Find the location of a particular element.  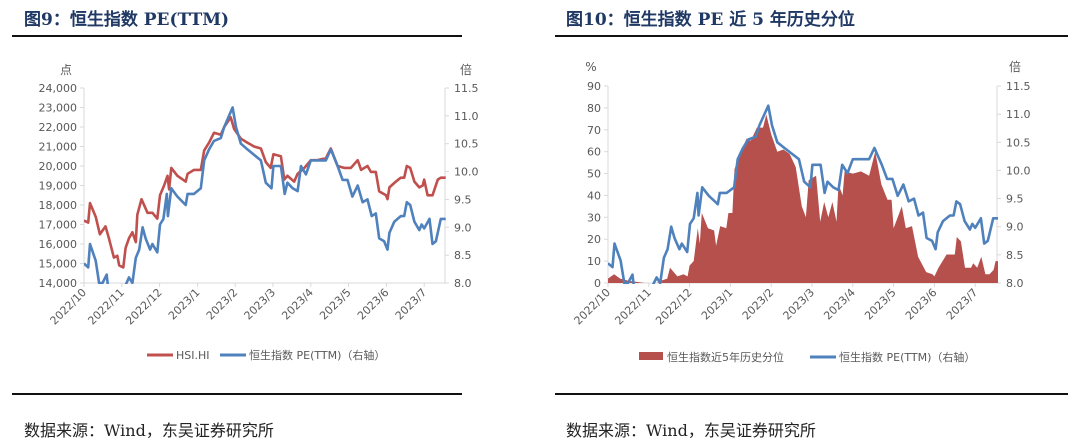

legend-swatch-area is located at coordinates (651, 356).